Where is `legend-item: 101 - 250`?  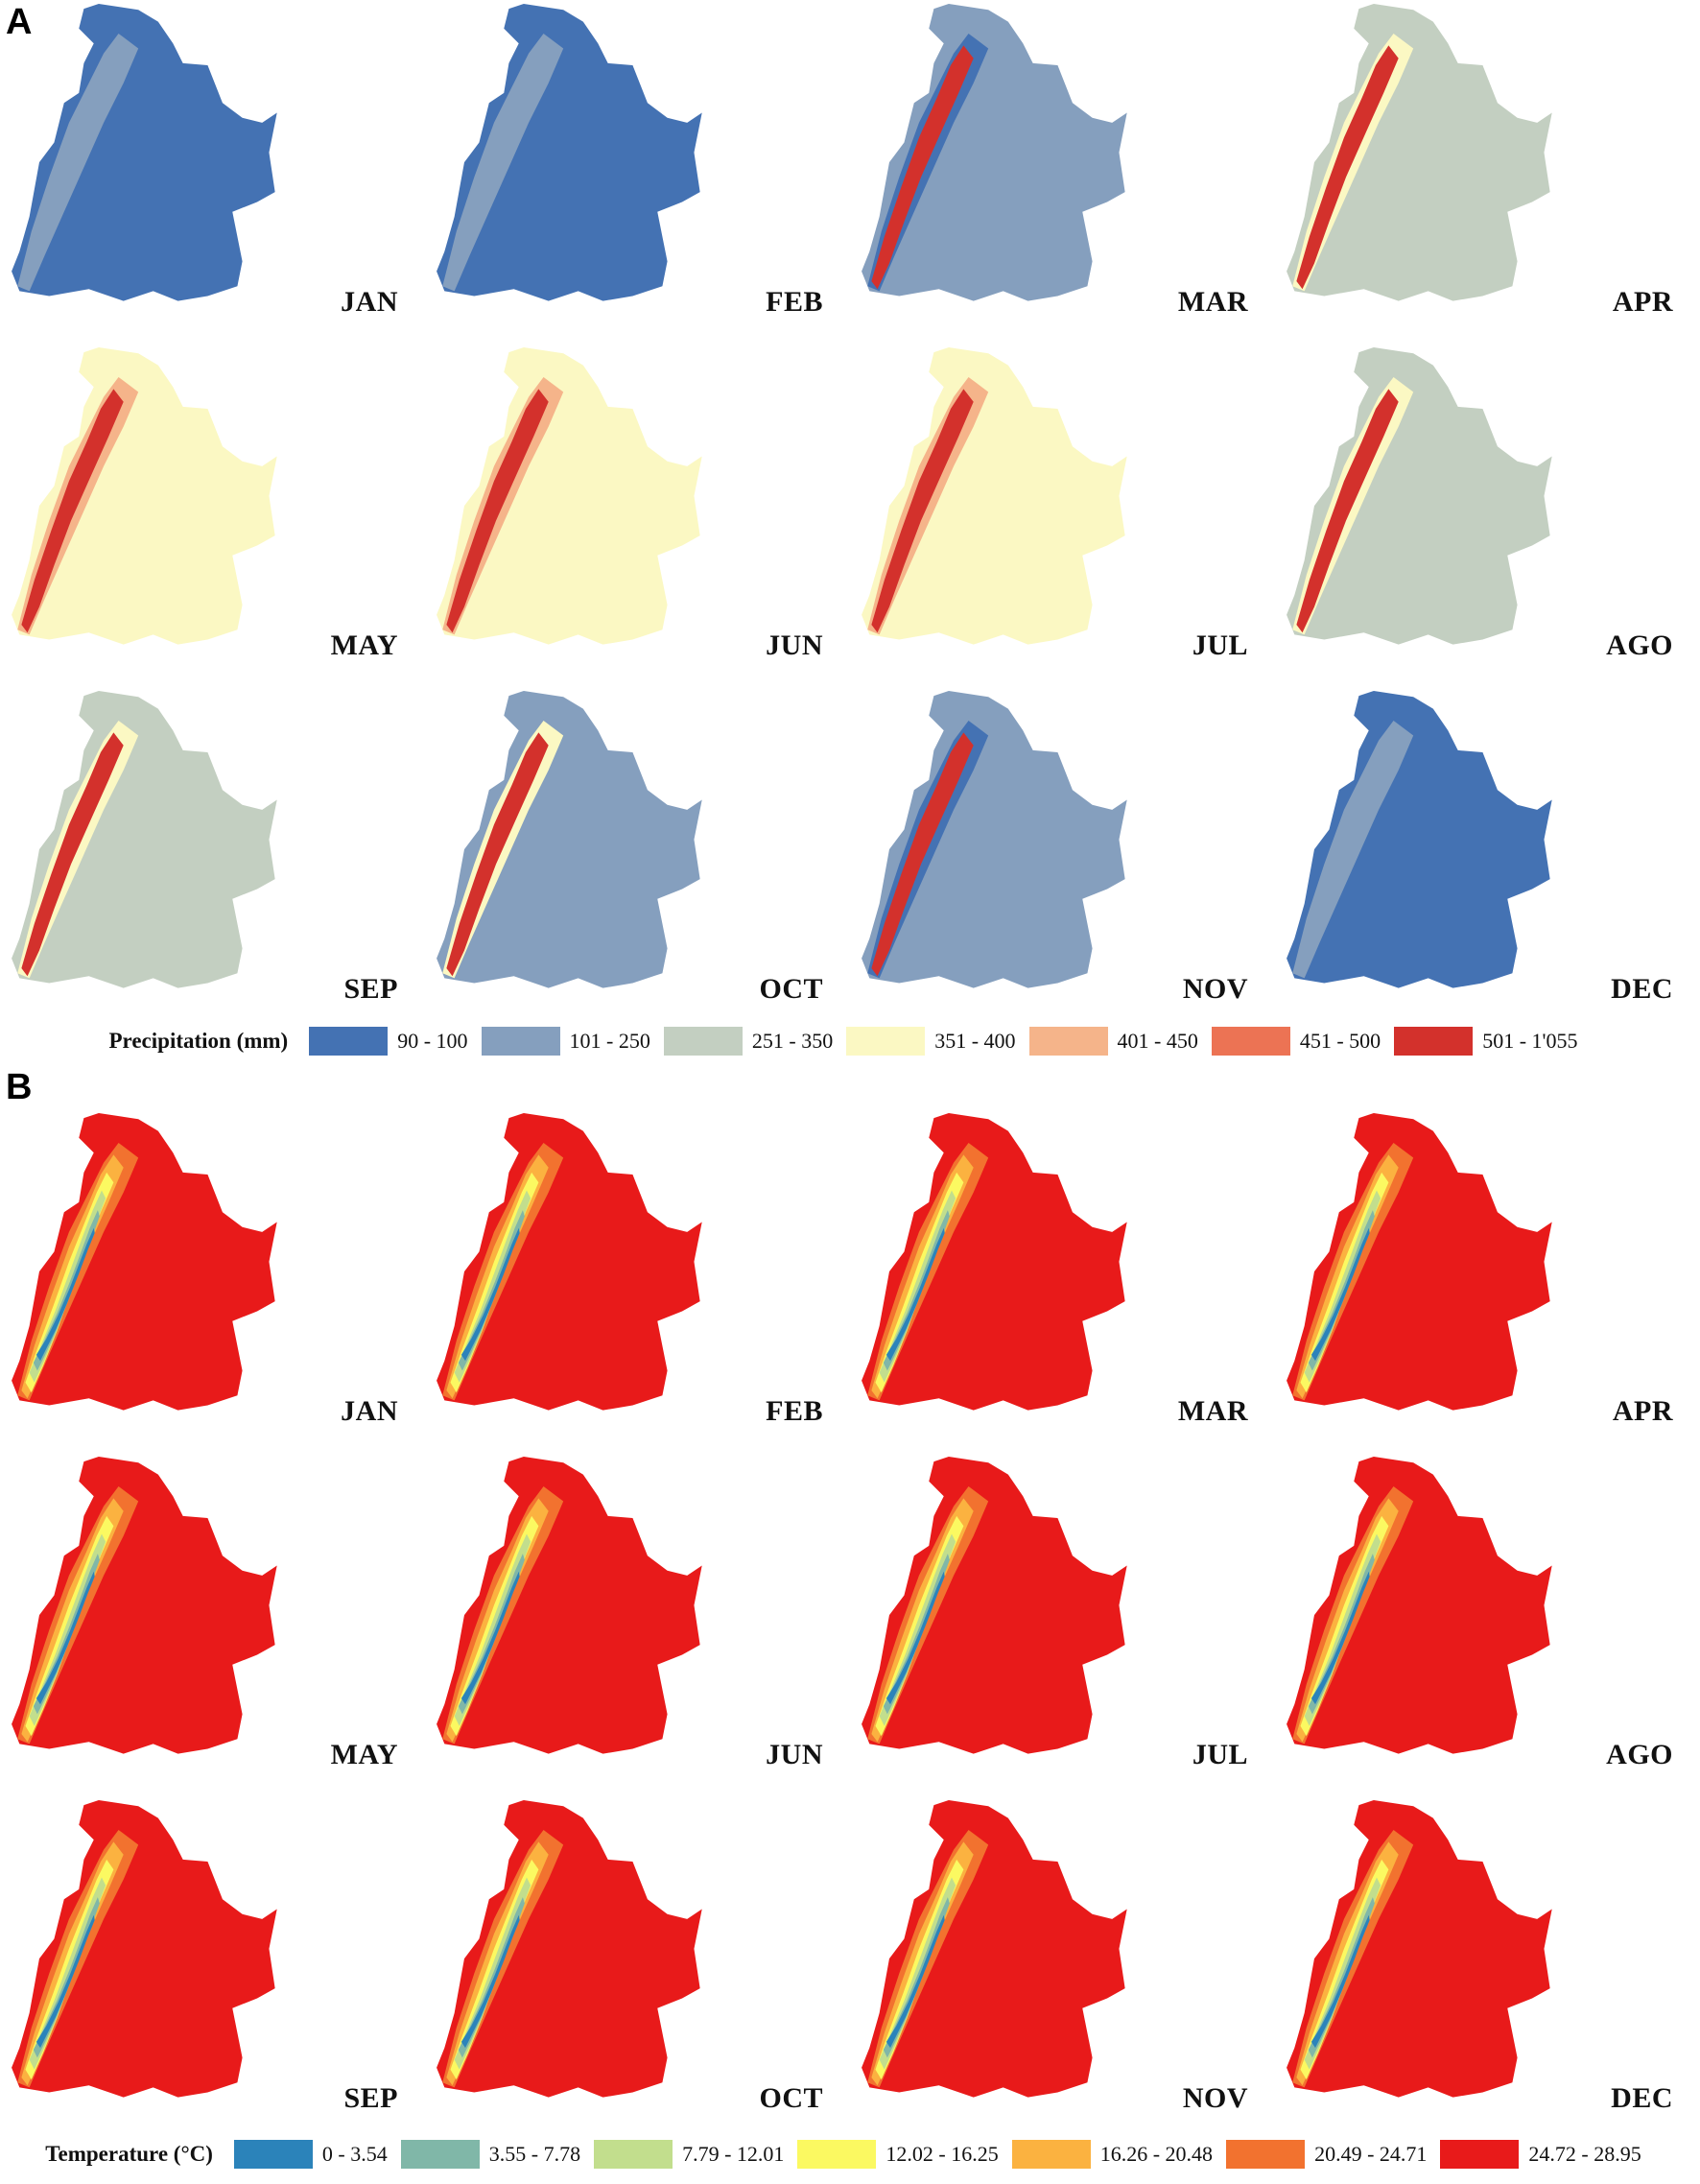 legend-item: 101 - 250 is located at coordinates (565, 1041).